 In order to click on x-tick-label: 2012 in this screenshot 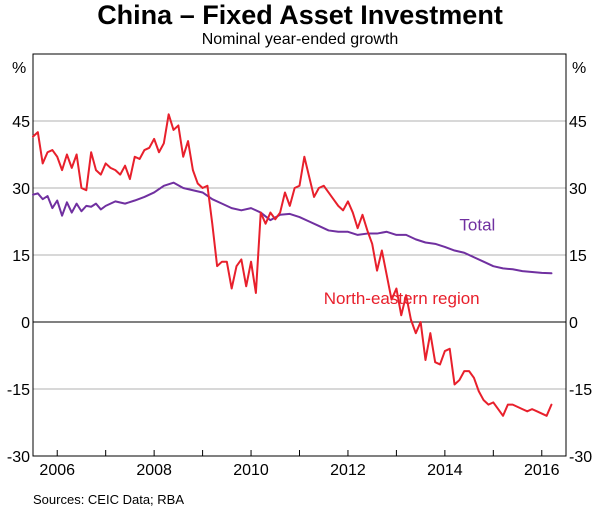, I will do `click(348, 470)`.